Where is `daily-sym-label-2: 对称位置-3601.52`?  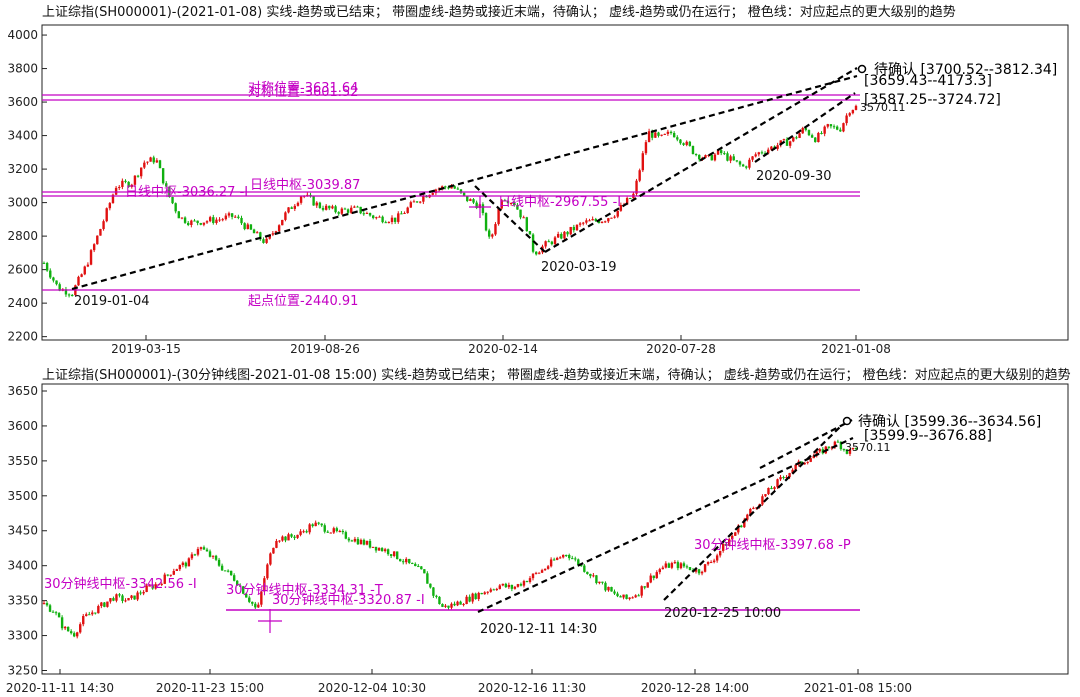
daily-sym-label-2: 对称位置-3601.52 is located at coordinates (303, 92).